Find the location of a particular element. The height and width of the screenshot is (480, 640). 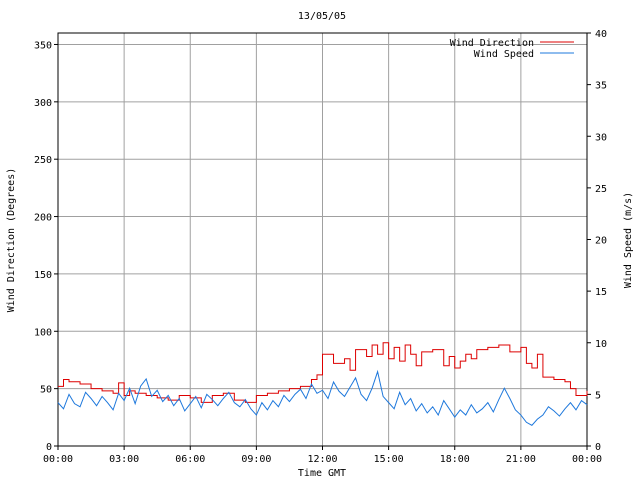

legend-label-wind-speed: Wind Speed is located at coordinates (504, 54).